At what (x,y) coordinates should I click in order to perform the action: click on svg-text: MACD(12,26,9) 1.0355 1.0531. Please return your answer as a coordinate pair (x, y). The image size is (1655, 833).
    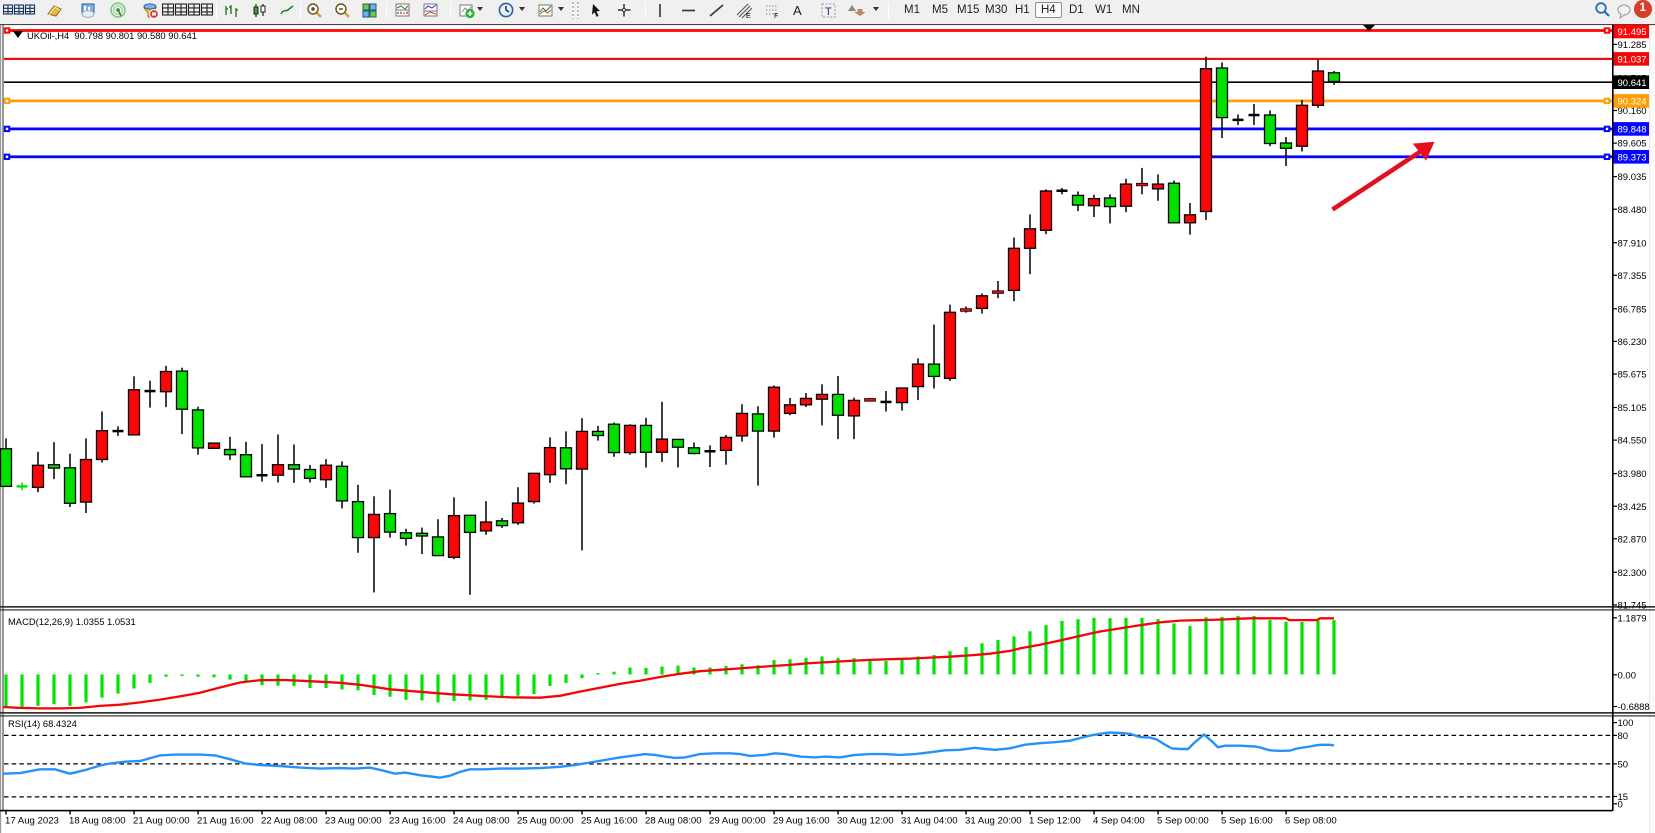
    Looking at the image, I should click on (72, 621).